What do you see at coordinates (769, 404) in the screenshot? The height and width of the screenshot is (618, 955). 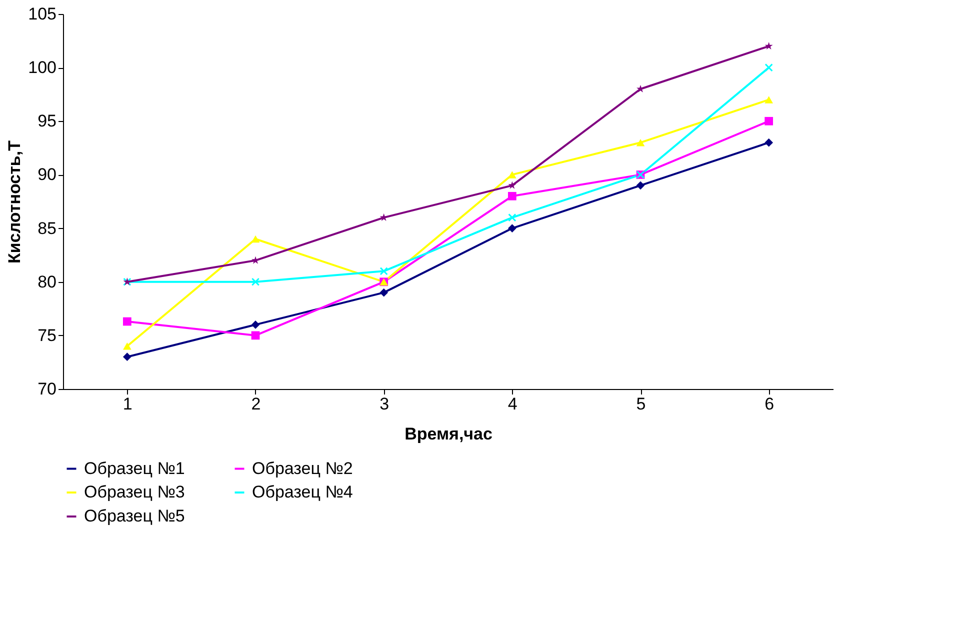 I see `x-tick-label: 6` at bounding box center [769, 404].